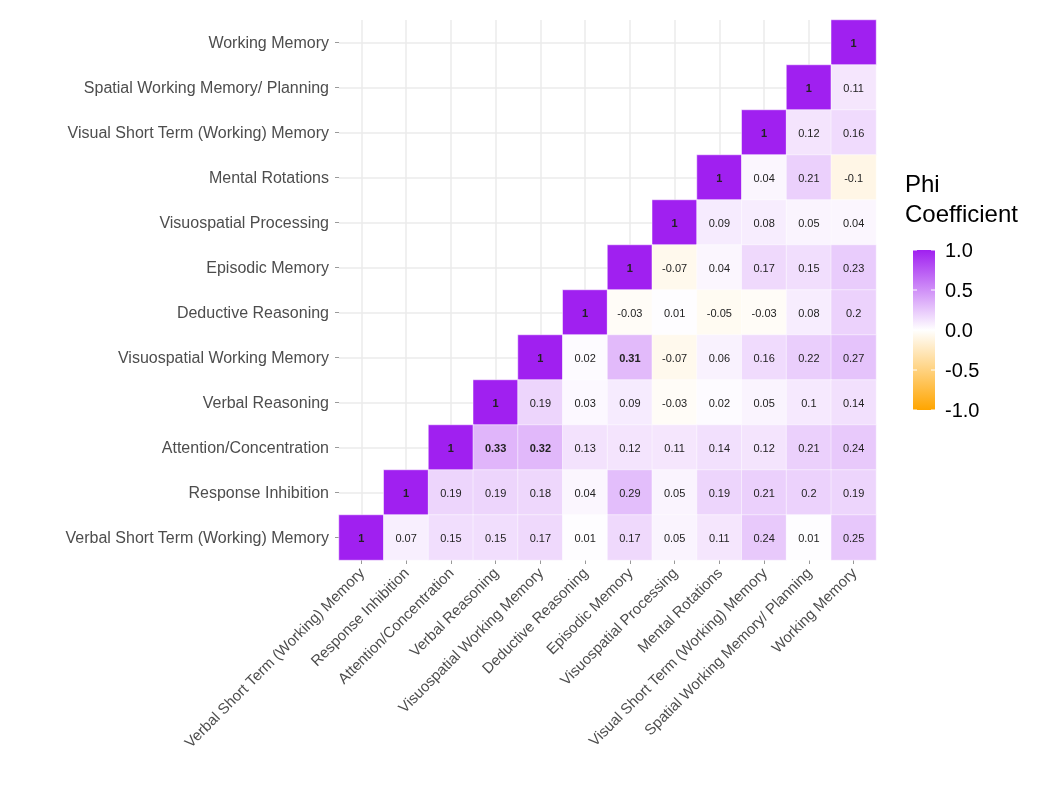 This screenshot has height=788, width=1042. Describe the element at coordinates (495, 447) in the screenshot. I see `data-label: 0.33` at that location.